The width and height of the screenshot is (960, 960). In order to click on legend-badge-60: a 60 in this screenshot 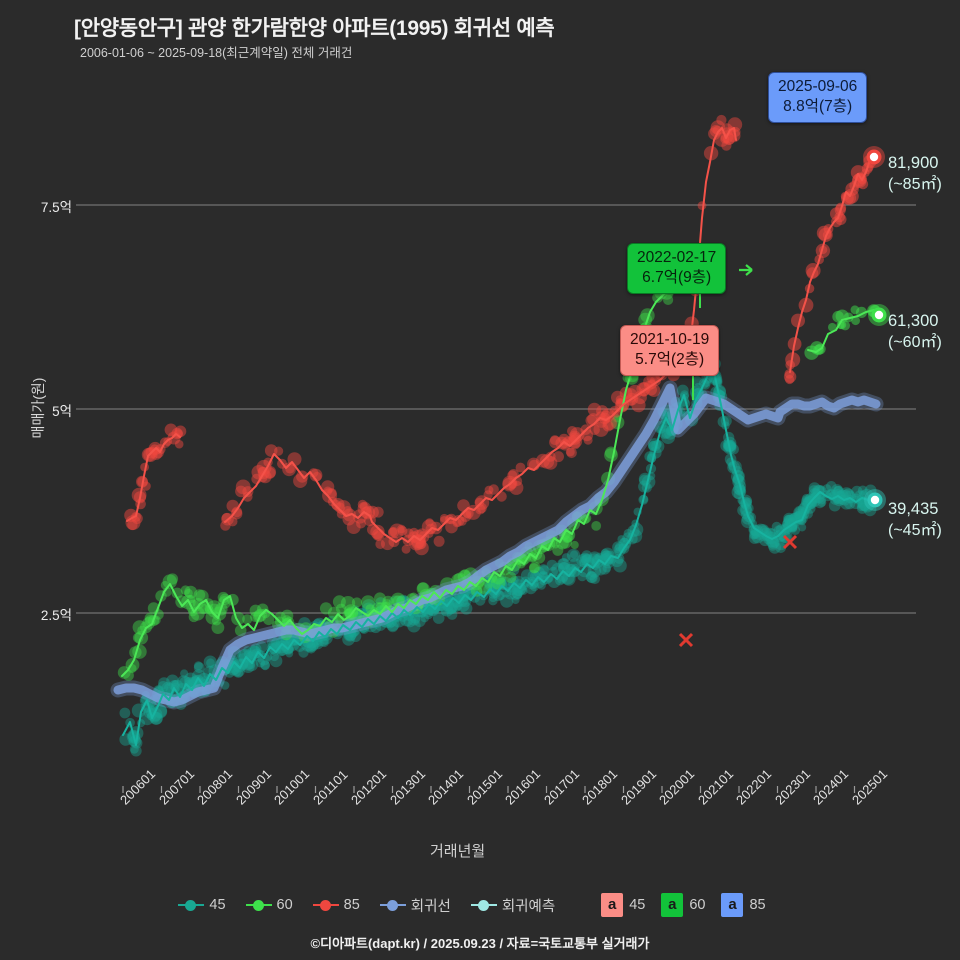, I will do `click(683, 905)`.